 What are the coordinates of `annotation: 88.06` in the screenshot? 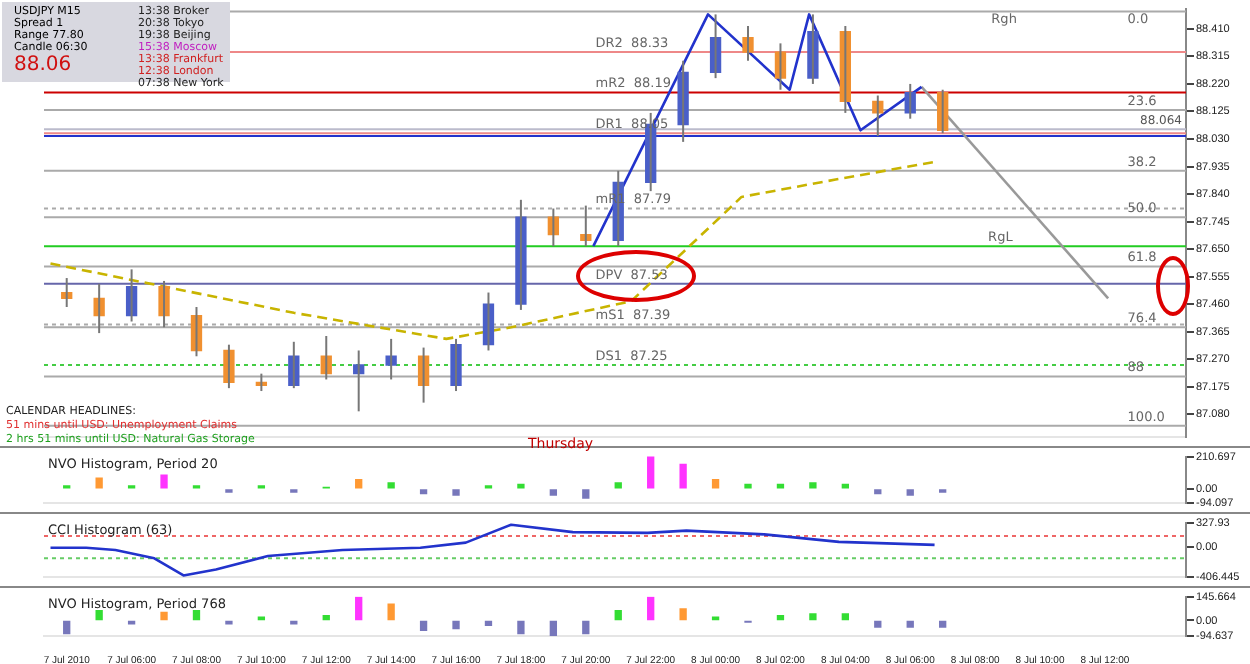 It's located at (44, 65).